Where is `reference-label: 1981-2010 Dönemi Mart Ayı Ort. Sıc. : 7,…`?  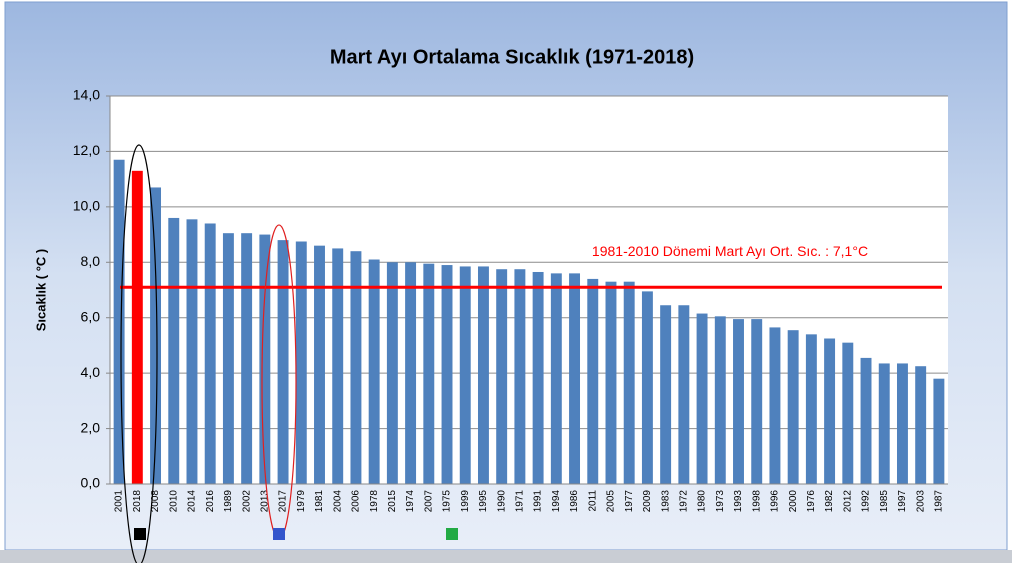 reference-label: 1981-2010 Dönemi Mart Ayı Ort. Sıc. : 7,… is located at coordinates (730, 251).